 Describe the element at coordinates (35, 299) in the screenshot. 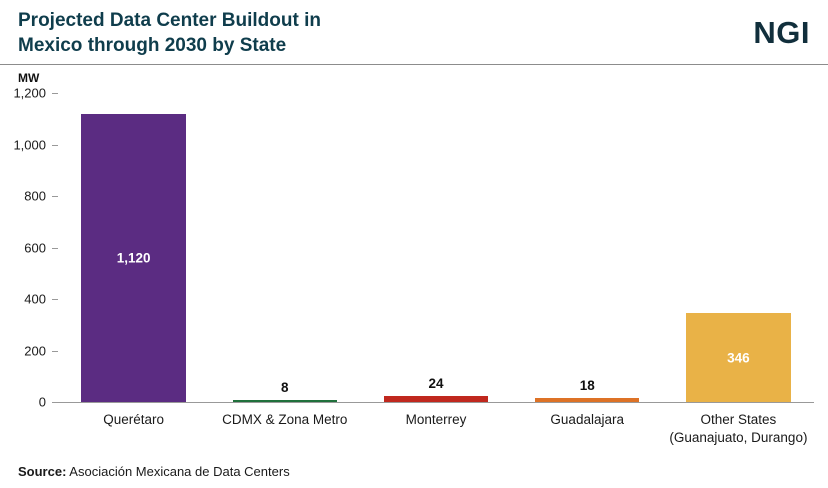

I see `y-tick-label: 400` at that location.